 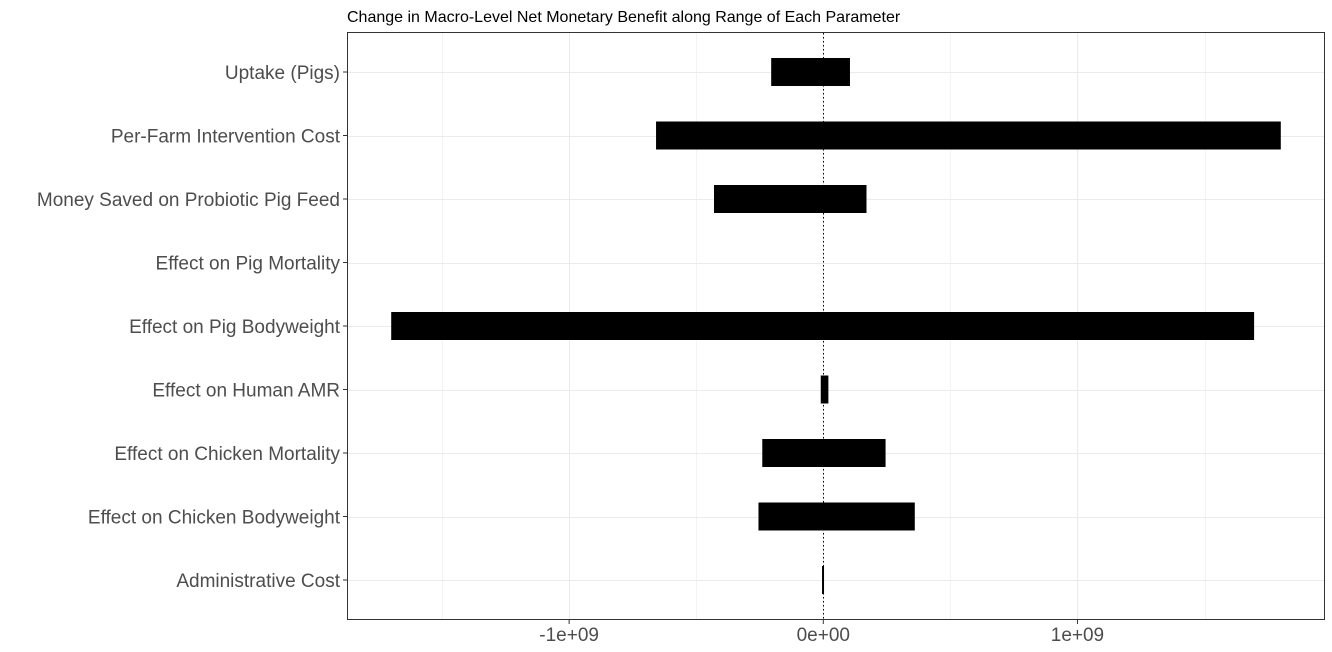 What do you see at coordinates (227, 454) in the screenshot?
I see `y-tick-label: Effect on Chicken Mortality` at bounding box center [227, 454].